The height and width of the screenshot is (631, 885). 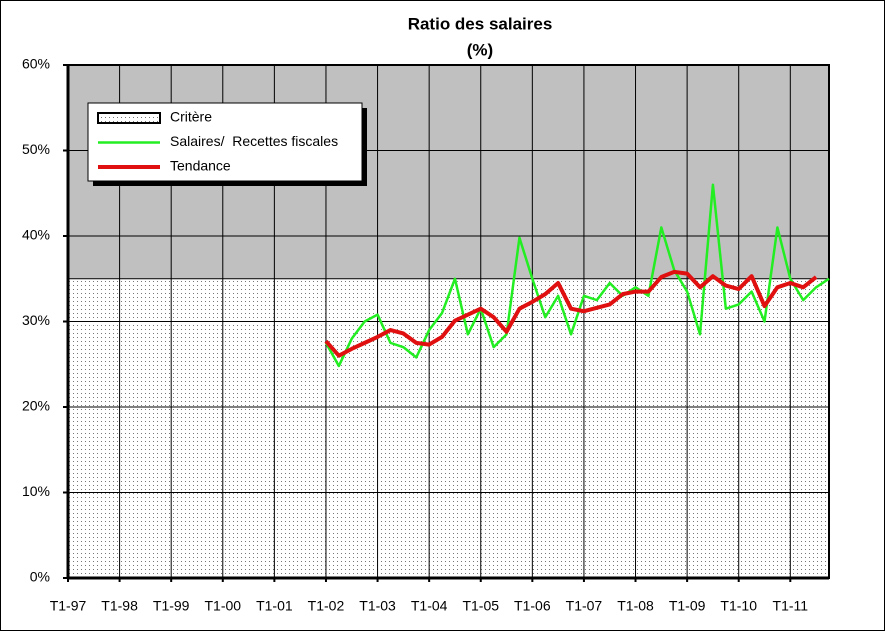 What do you see at coordinates (532, 606) in the screenshot?
I see `x-tick-label: T1-06` at bounding box center [532, 606].